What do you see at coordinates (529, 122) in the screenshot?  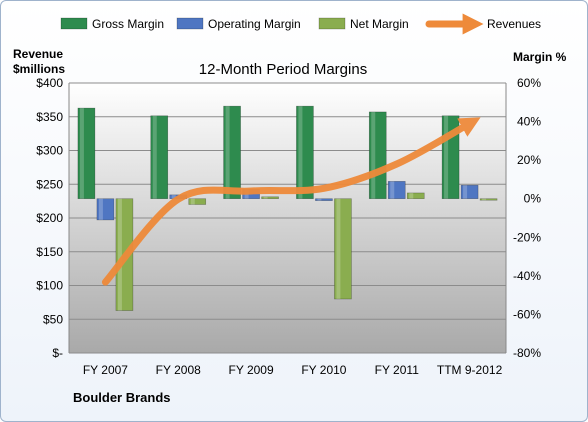 I see `right-tick-label: 40%` at bounding box center [529, 122].